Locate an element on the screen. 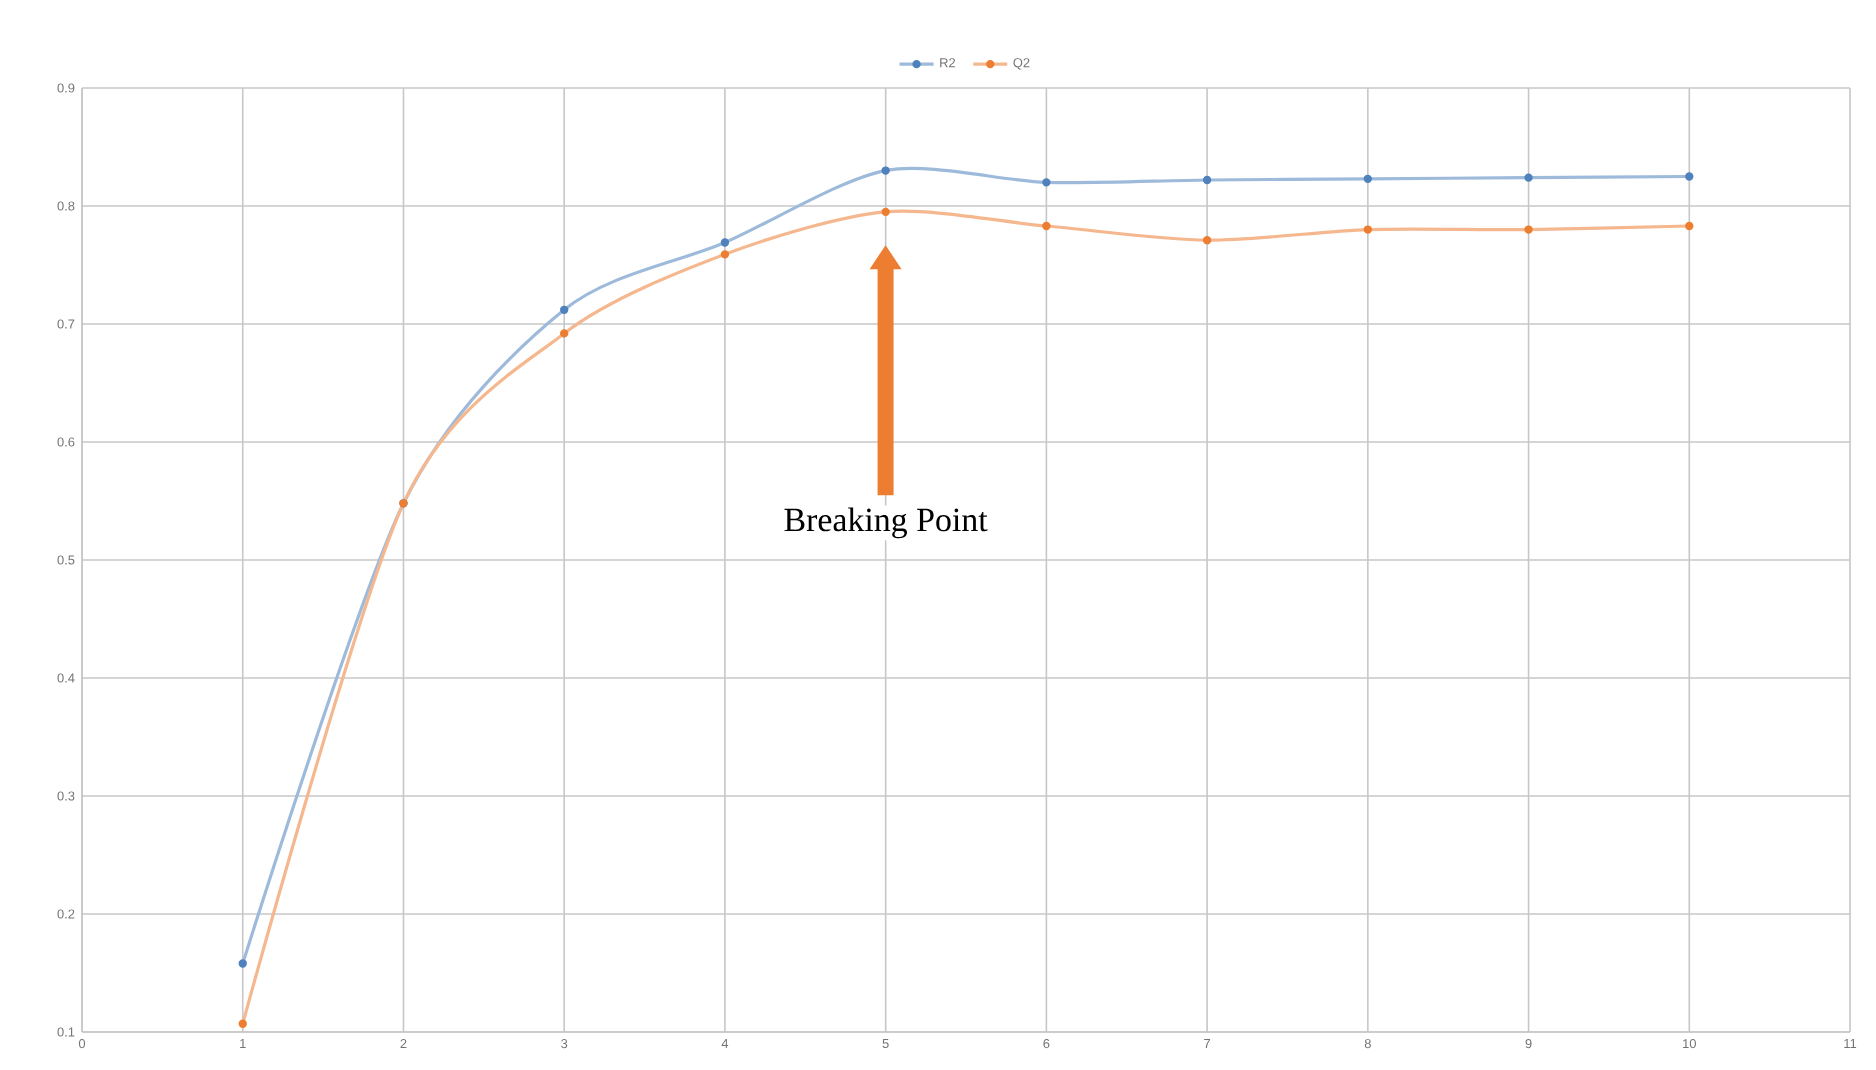  annotation: Breaking Point is located at coordinates (886, 523).